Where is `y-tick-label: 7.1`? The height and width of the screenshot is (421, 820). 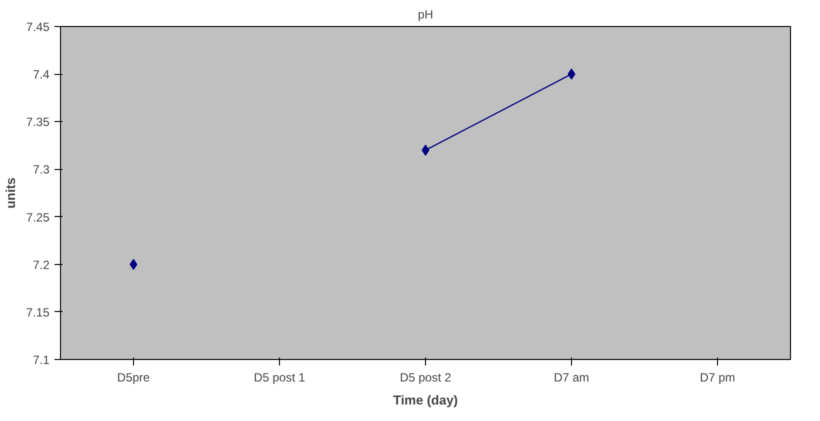 y-tick-label: 7.1 is located at coordinates (41, 360).